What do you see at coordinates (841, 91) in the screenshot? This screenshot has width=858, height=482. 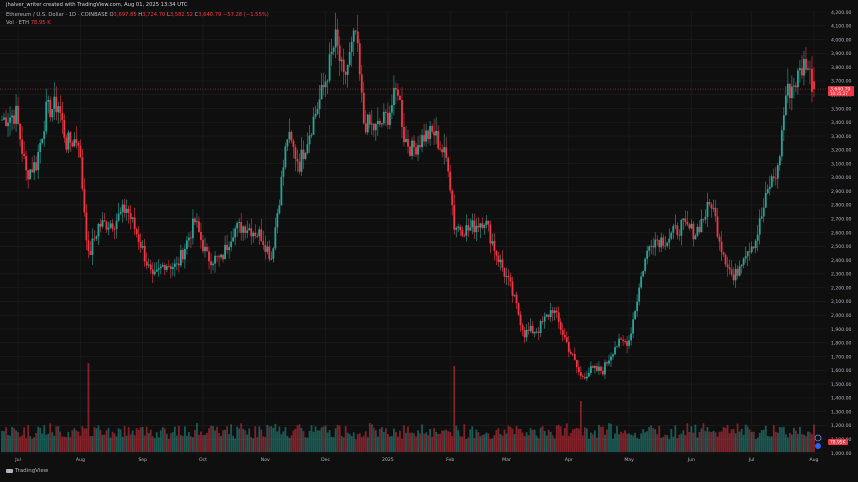 I see `current-price-tag` at bounding box center [841, 91].